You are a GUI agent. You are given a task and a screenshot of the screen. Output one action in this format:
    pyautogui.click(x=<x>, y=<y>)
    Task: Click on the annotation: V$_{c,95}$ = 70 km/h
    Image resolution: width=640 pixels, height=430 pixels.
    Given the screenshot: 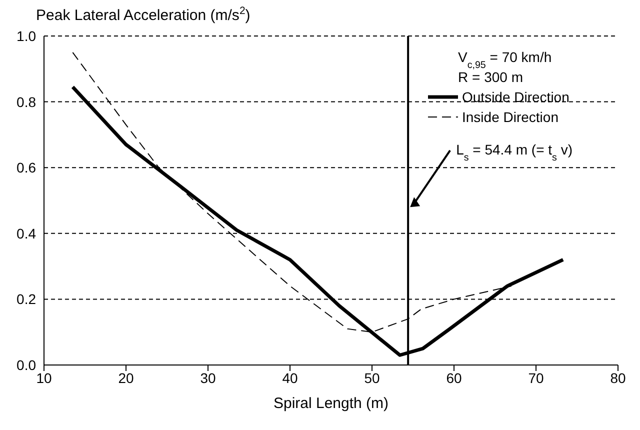 What is the action you would take?
    pyautogui.click(x=505, y=59)
    